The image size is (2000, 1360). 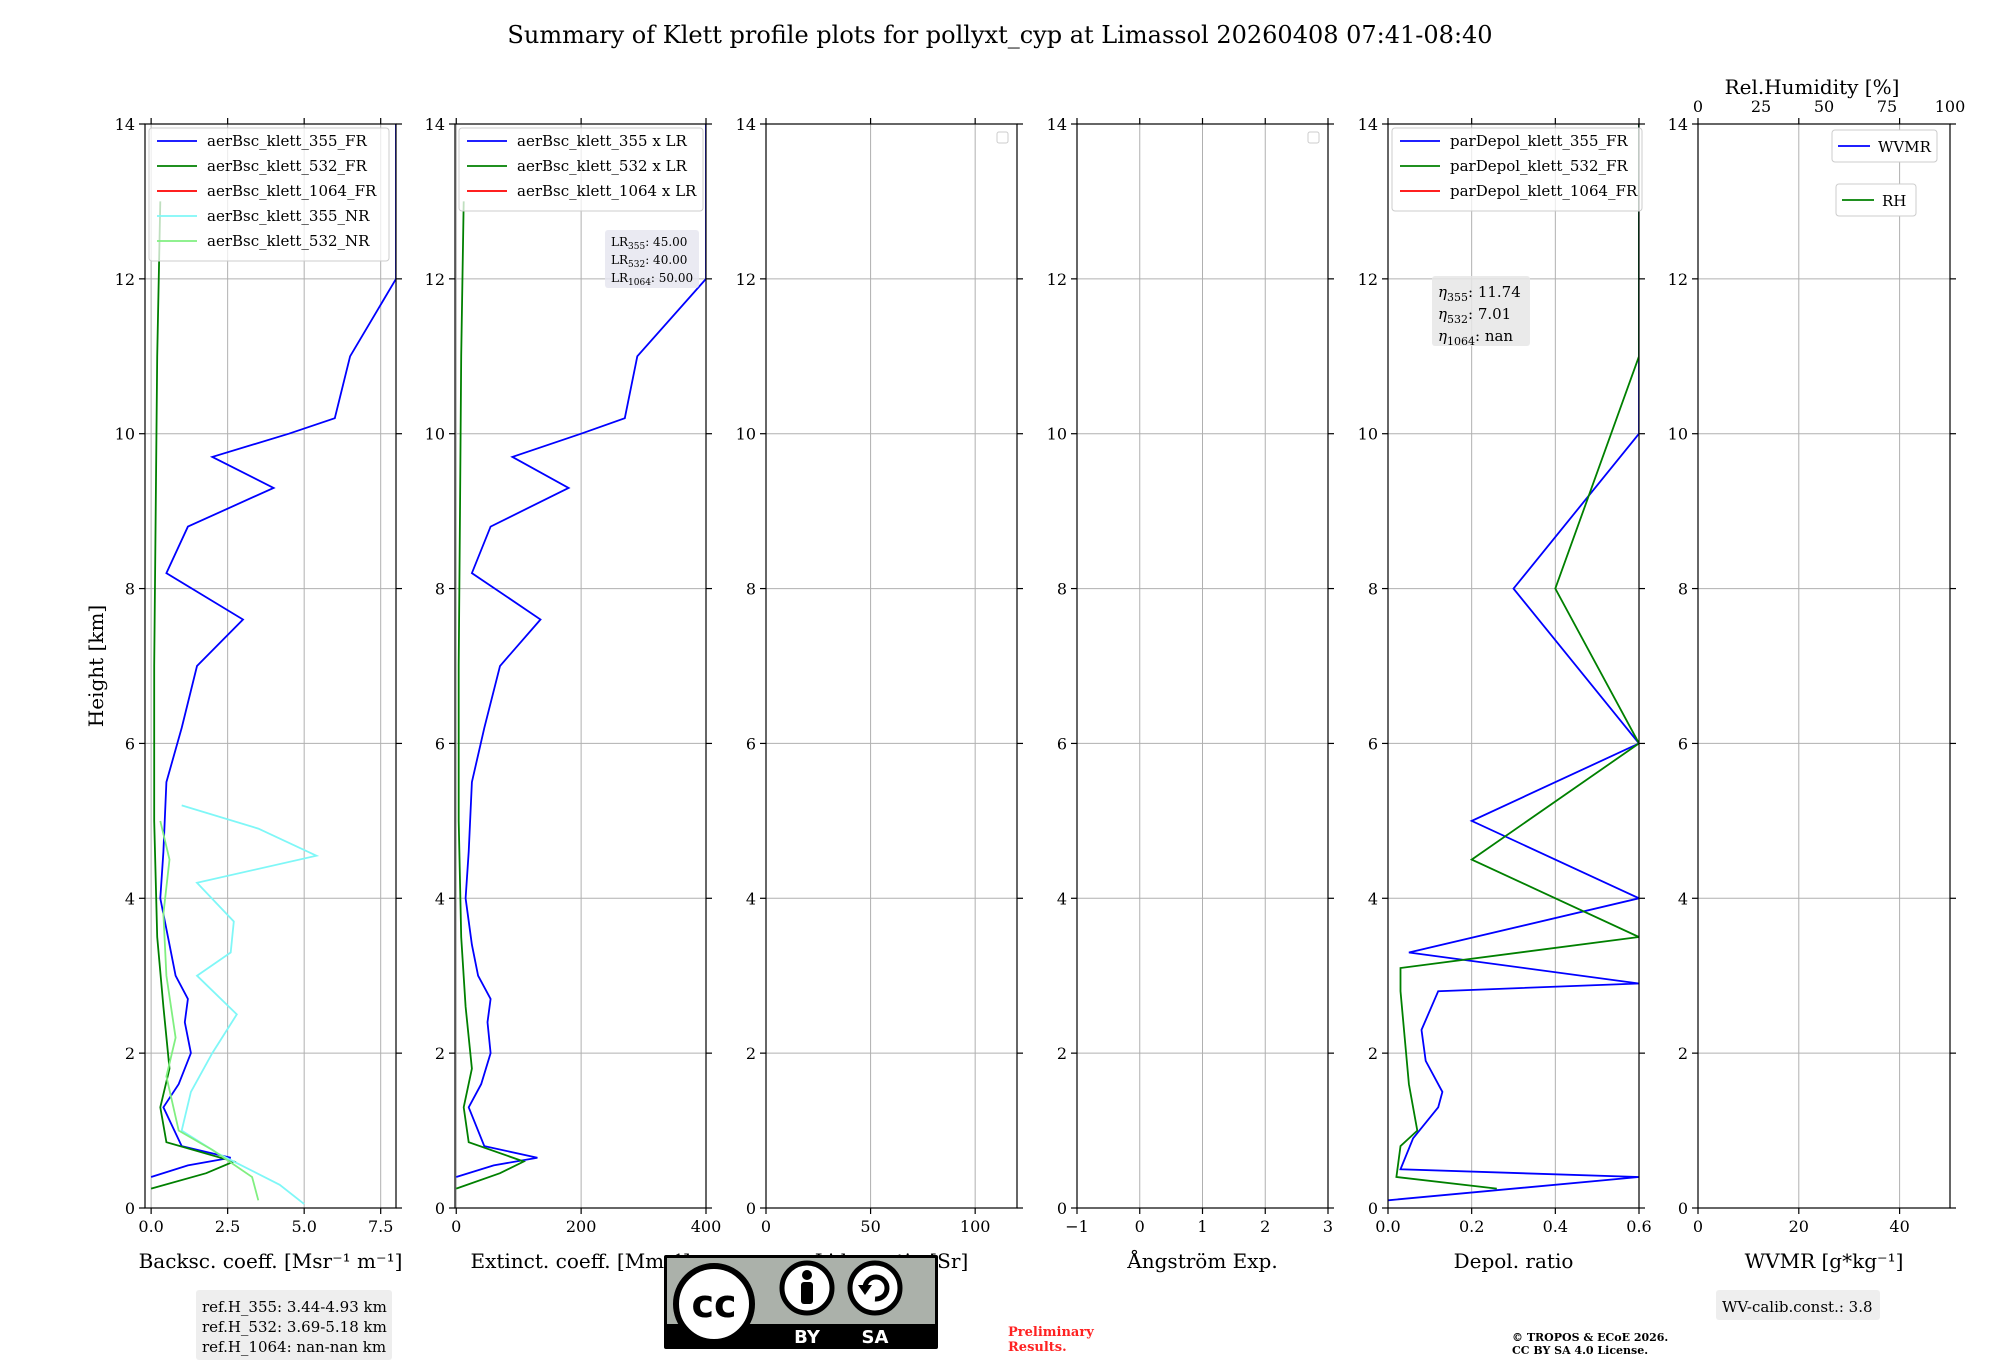 I want to click on x-tick-label: 200, so click(x=581, y=1226).